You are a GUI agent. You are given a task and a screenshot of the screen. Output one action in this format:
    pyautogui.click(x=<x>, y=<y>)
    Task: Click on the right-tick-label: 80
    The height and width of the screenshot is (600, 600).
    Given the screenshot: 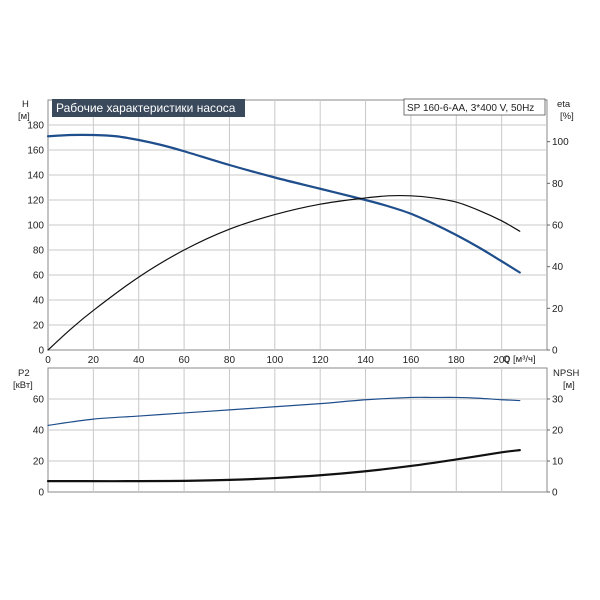 What is the action you would take?
    pyautogui.click(x=558, y=184)
    